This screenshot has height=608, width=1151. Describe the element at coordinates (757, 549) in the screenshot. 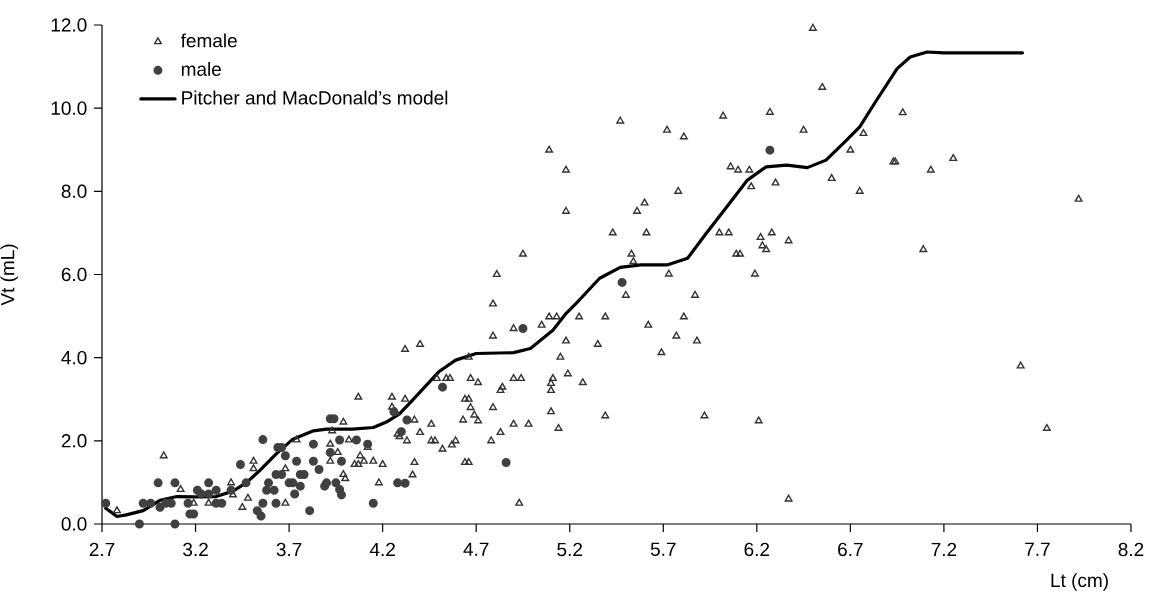

I see `x-tick-label: 6.2` at that location.